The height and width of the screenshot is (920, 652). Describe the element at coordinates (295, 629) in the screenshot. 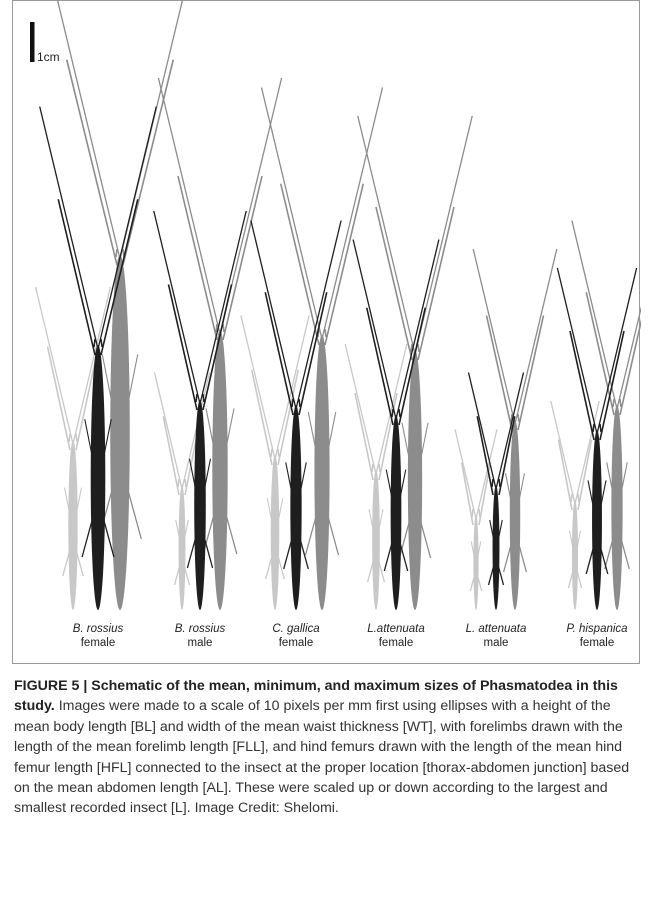

I see `species-label: C. gallica` at that location.